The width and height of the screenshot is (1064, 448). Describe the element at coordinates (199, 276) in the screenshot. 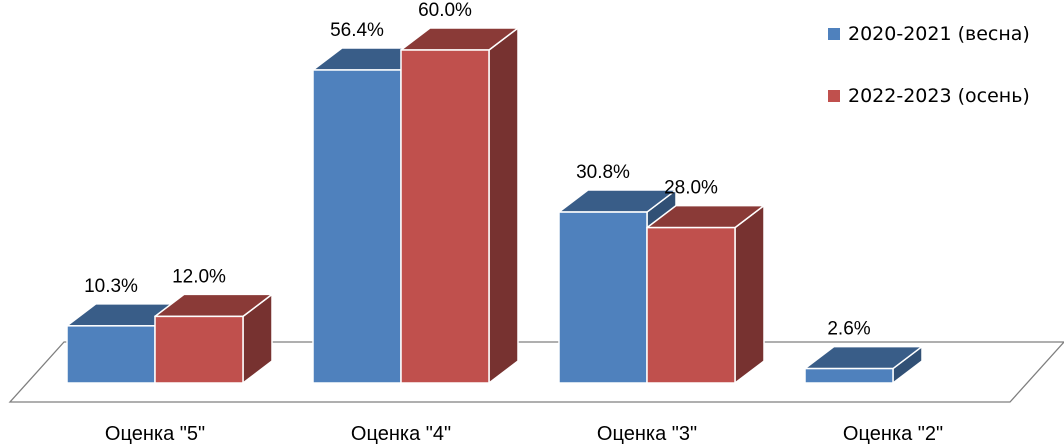

I see `data-label-s2-c1: 12.0%` at that location.